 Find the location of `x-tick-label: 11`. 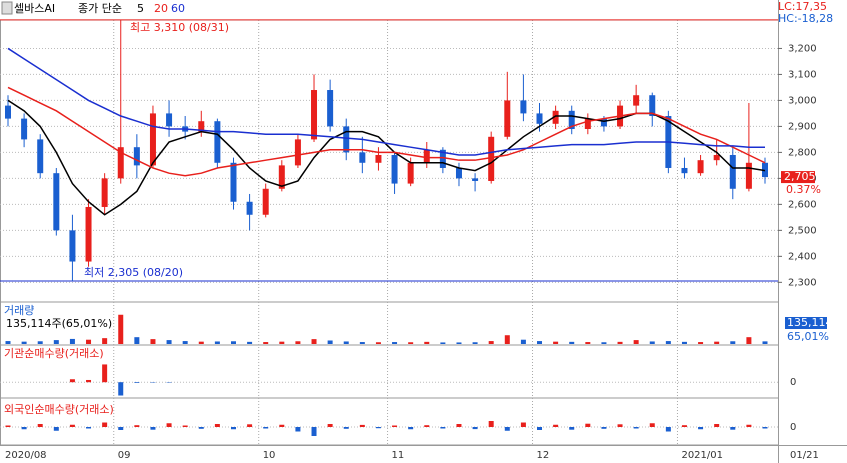

x-tick-label: 11 is located at coordinates (398, 455).